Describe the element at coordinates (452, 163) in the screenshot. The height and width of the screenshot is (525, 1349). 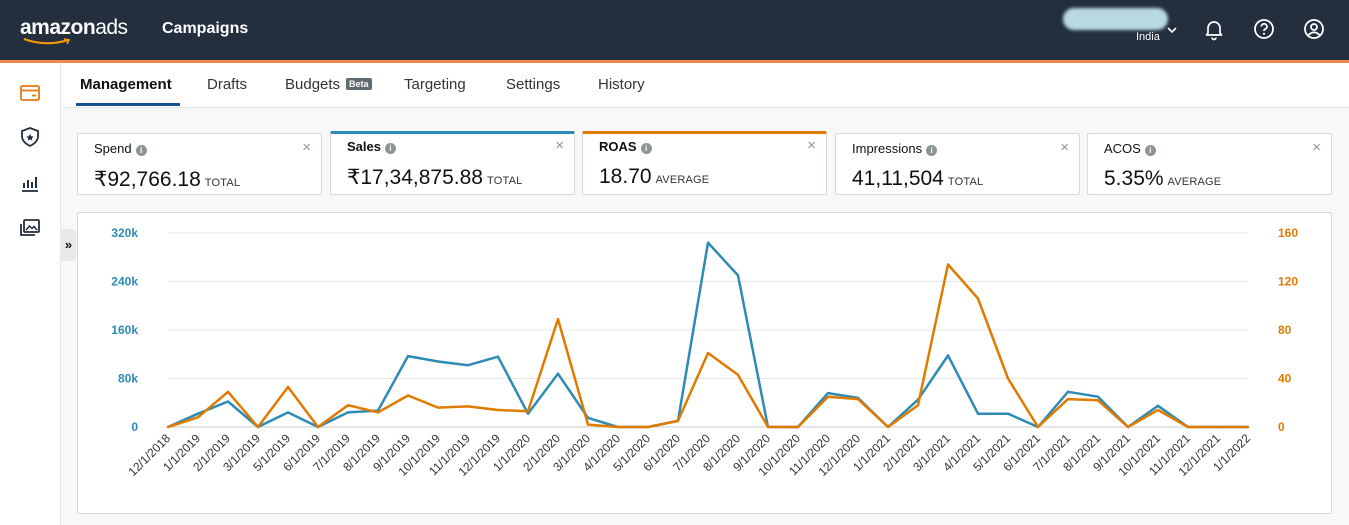
I see `metric-card-sales: Sales i × ₹17,34,875.88 TOTAL` at that location.